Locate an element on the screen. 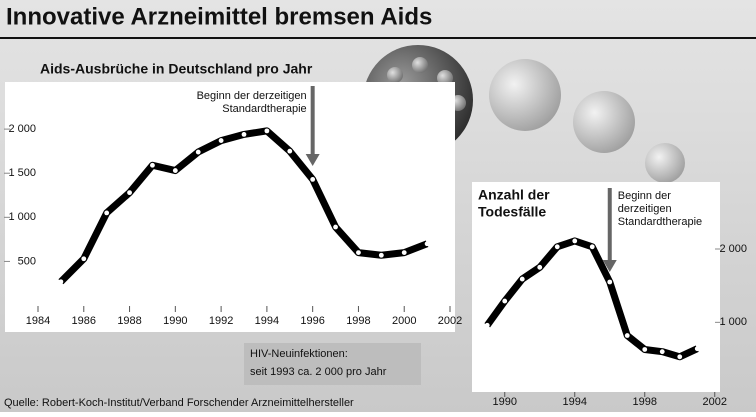 This screenshot has width=756, height=417. x-tick-label: 1988 is located at coordinates (129, 321).